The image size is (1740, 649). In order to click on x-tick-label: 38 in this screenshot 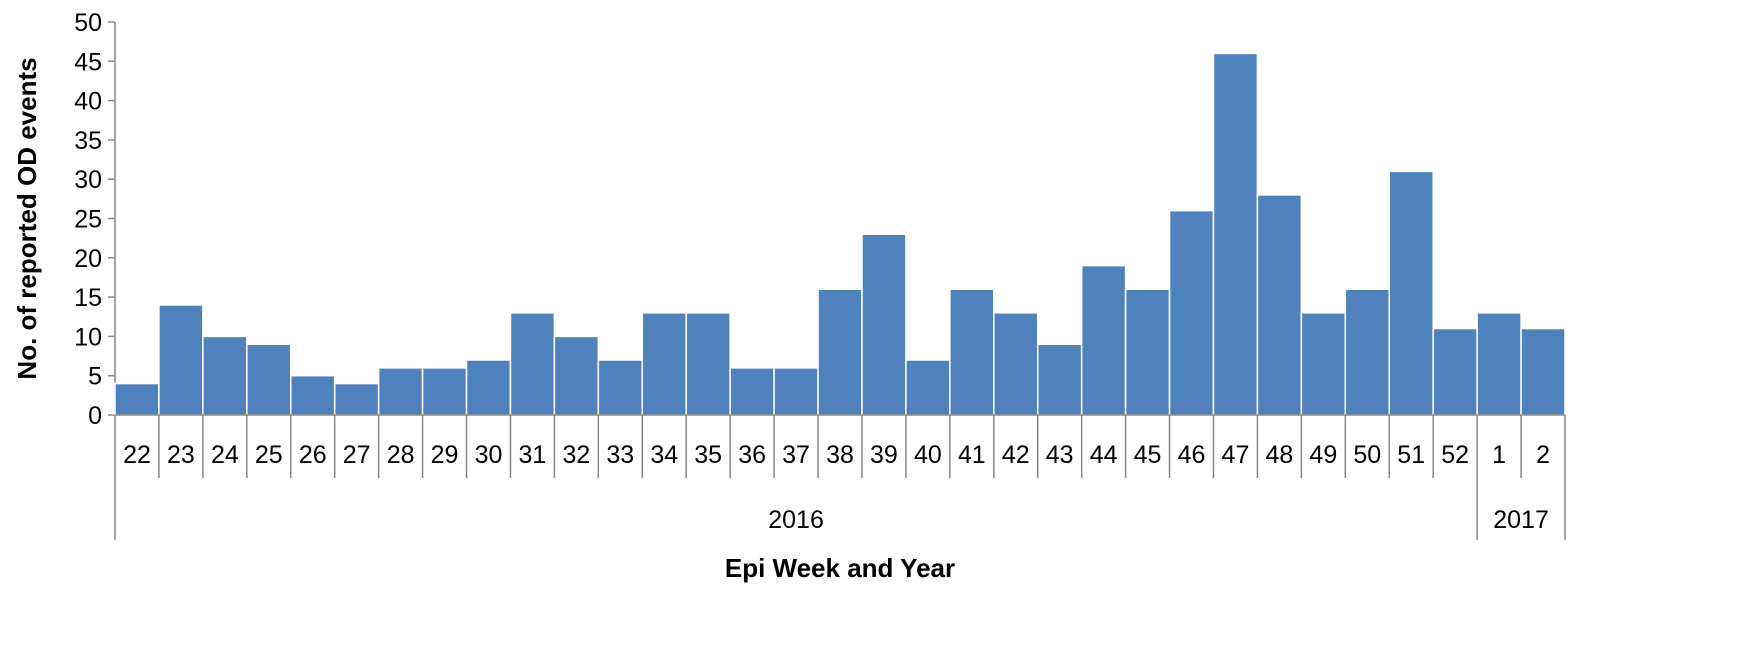, I will do `click(840, 455)`.